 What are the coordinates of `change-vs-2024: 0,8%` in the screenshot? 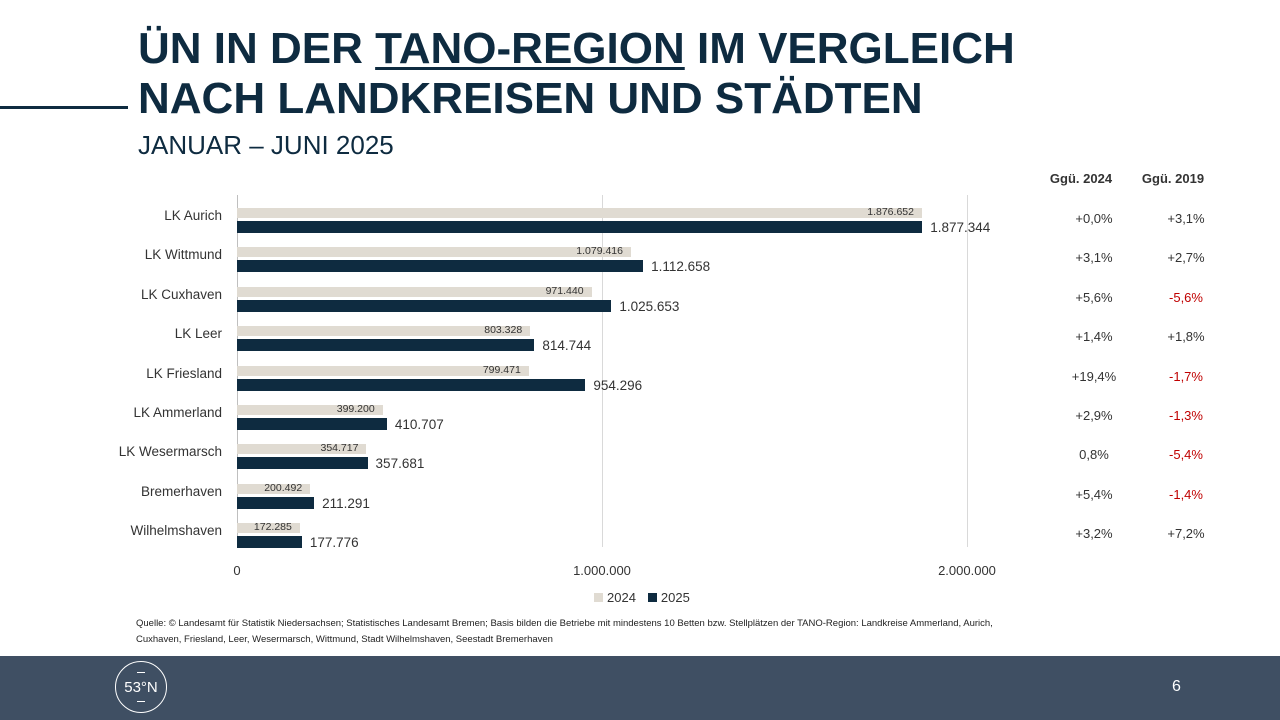 It's located at (1094, 455).